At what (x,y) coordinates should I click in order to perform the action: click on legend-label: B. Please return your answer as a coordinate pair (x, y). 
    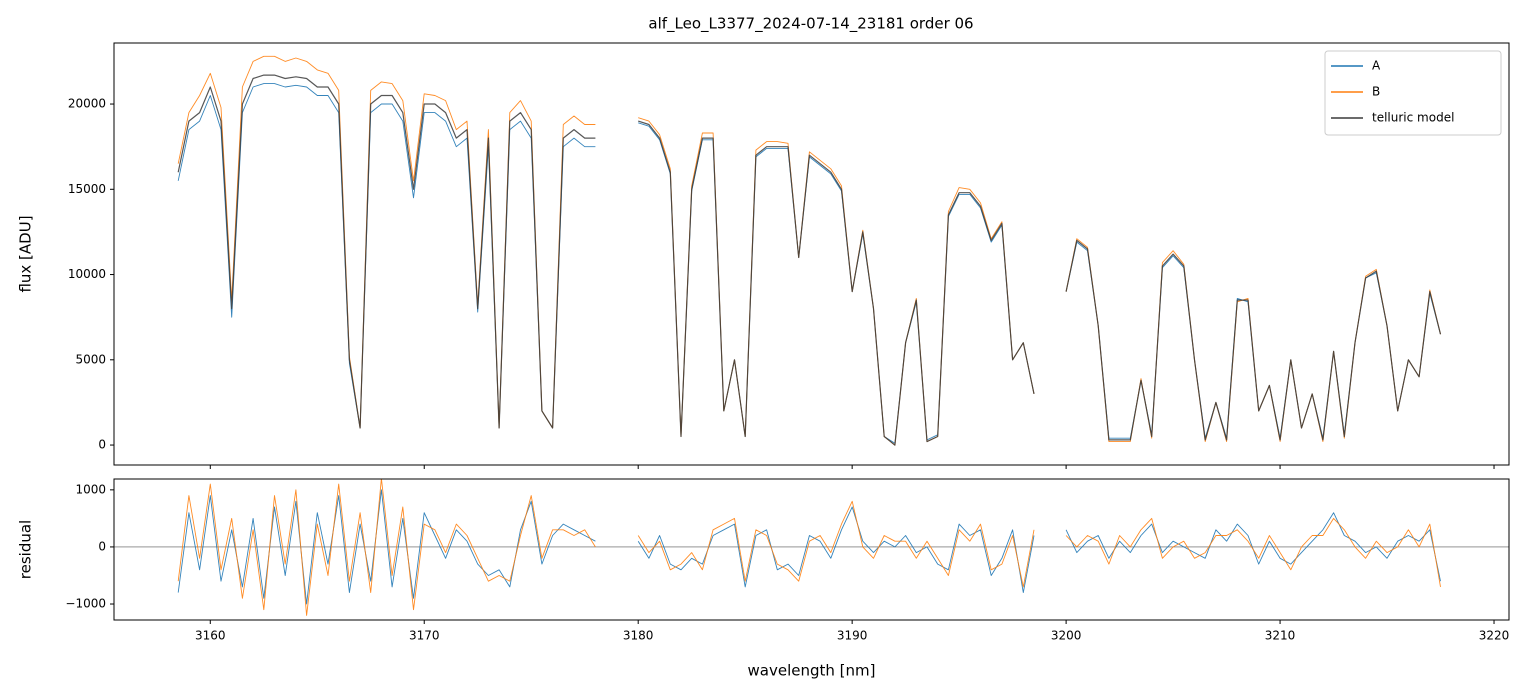
    Looking at the image, I should click on (1376, 92).